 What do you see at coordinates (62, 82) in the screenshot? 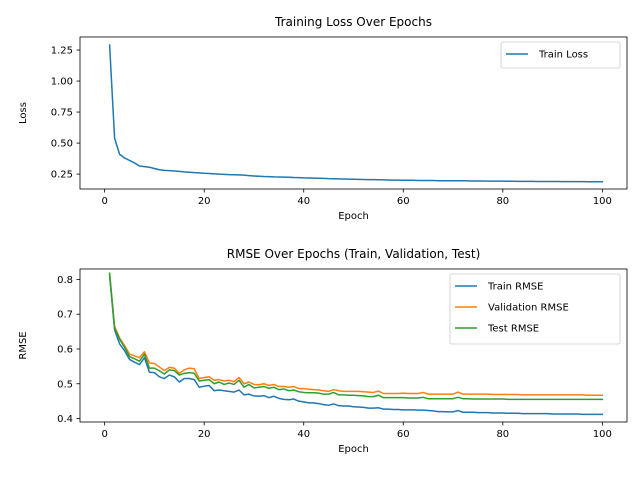
I see `y-tick-label: 1.00` at bounding box center [62, 82].